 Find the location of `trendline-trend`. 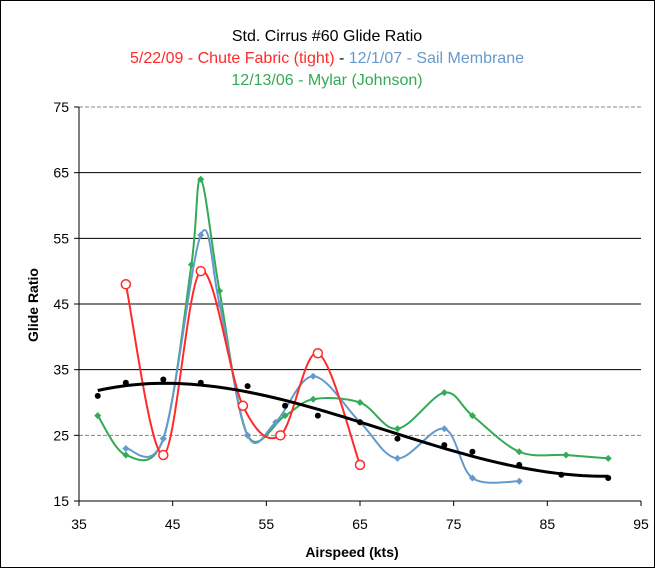

trendline-trend is located at coordinates (353, 429).